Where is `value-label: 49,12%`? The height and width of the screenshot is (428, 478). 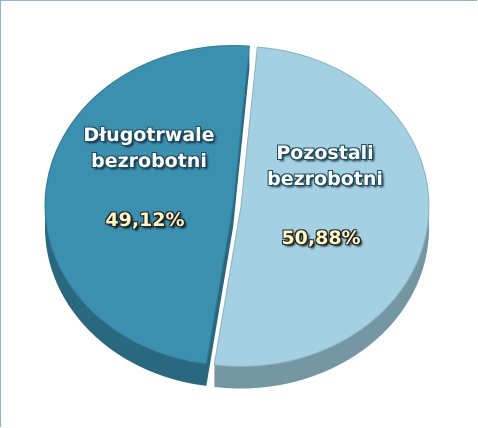 value-label: 49,12% is located at coordinates (145, 220).